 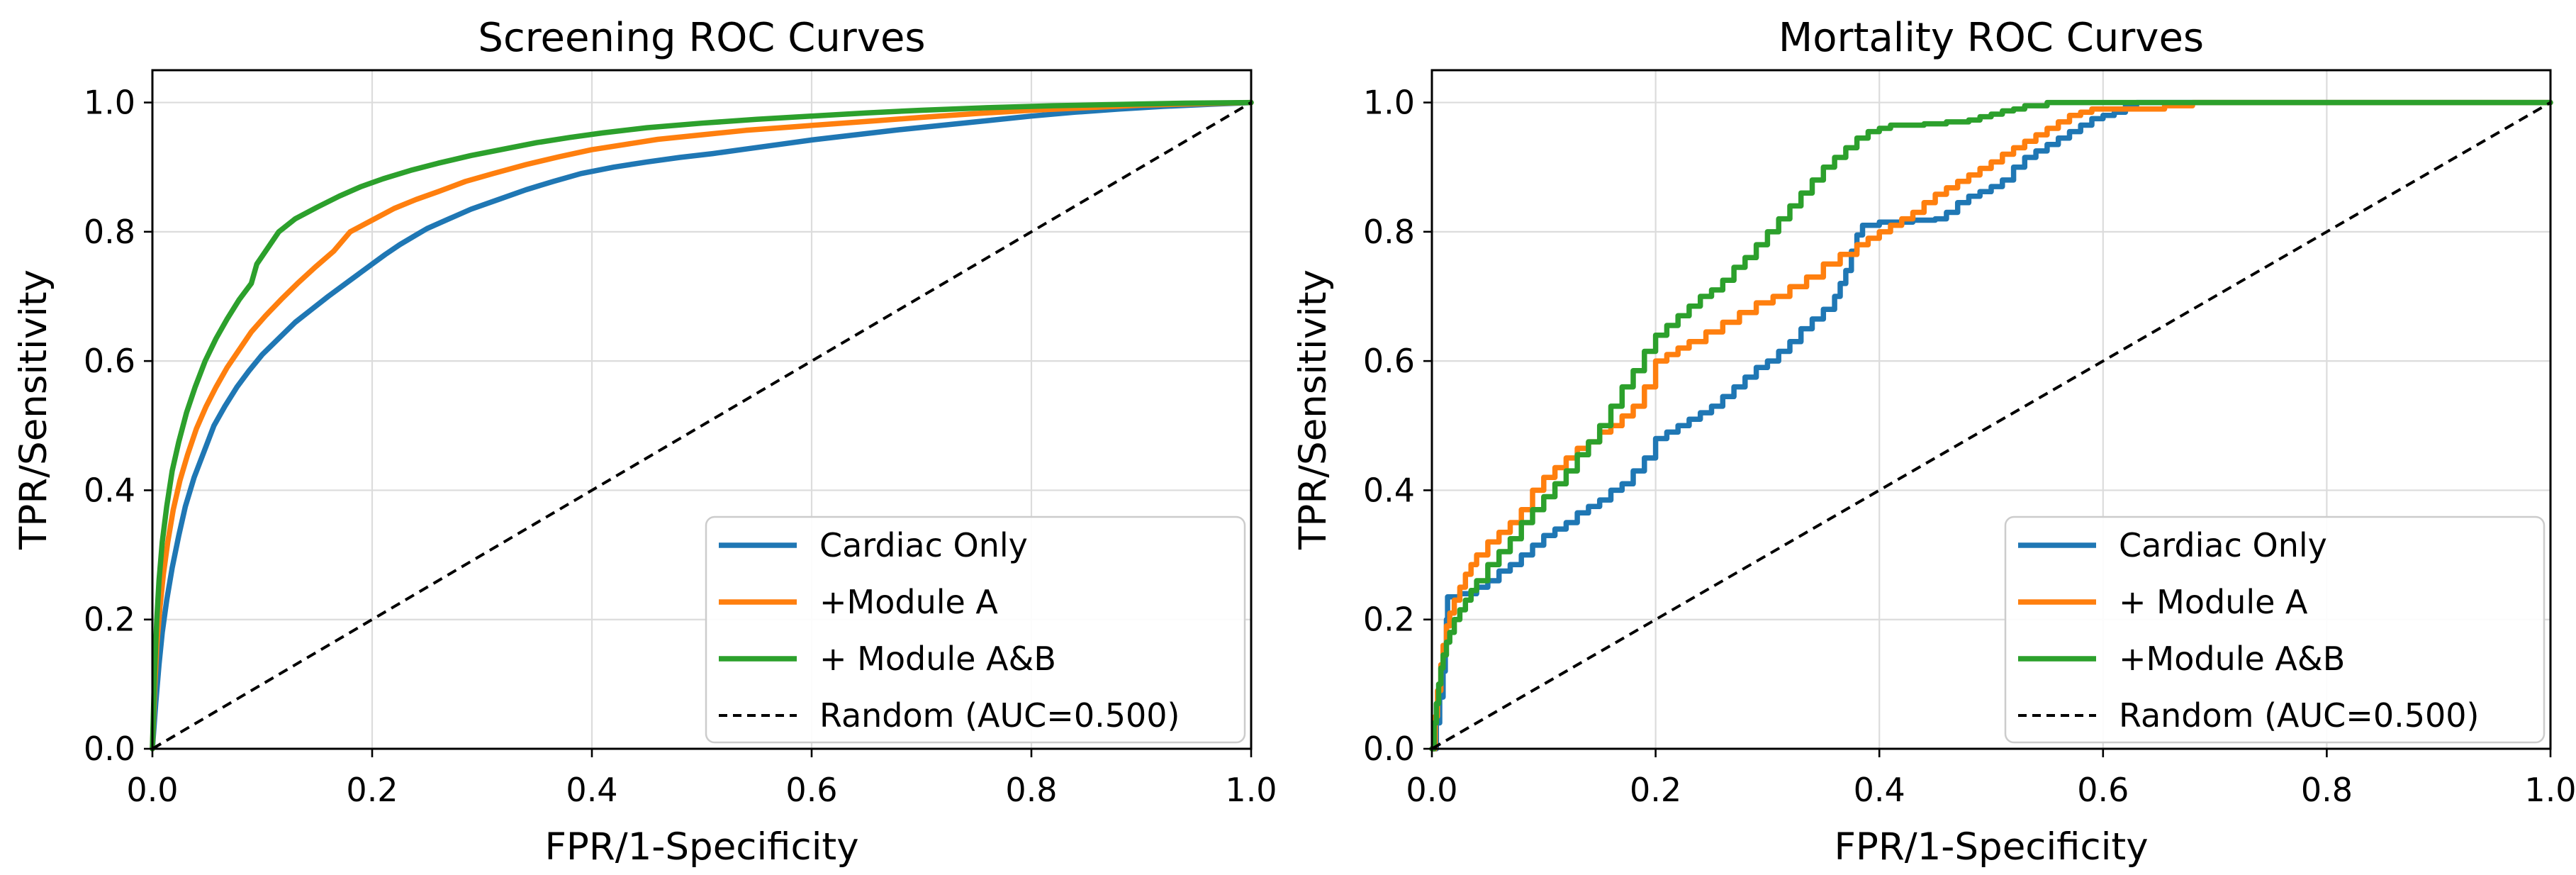 I want to click on legend-label: +Module A, so click(x=909, y=602).